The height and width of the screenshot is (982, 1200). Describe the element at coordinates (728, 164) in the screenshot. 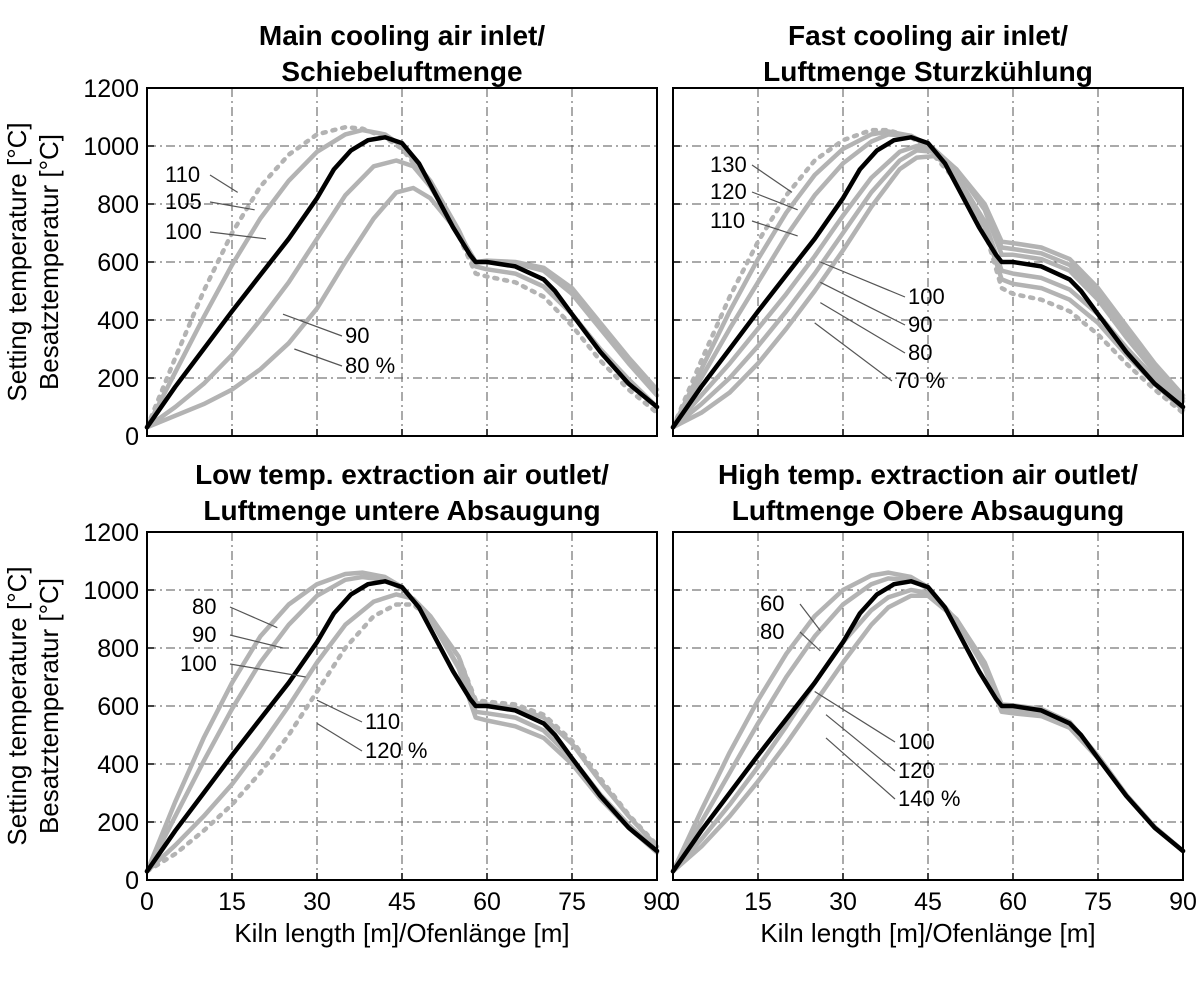

I see `annotation-label: 130` at that location.